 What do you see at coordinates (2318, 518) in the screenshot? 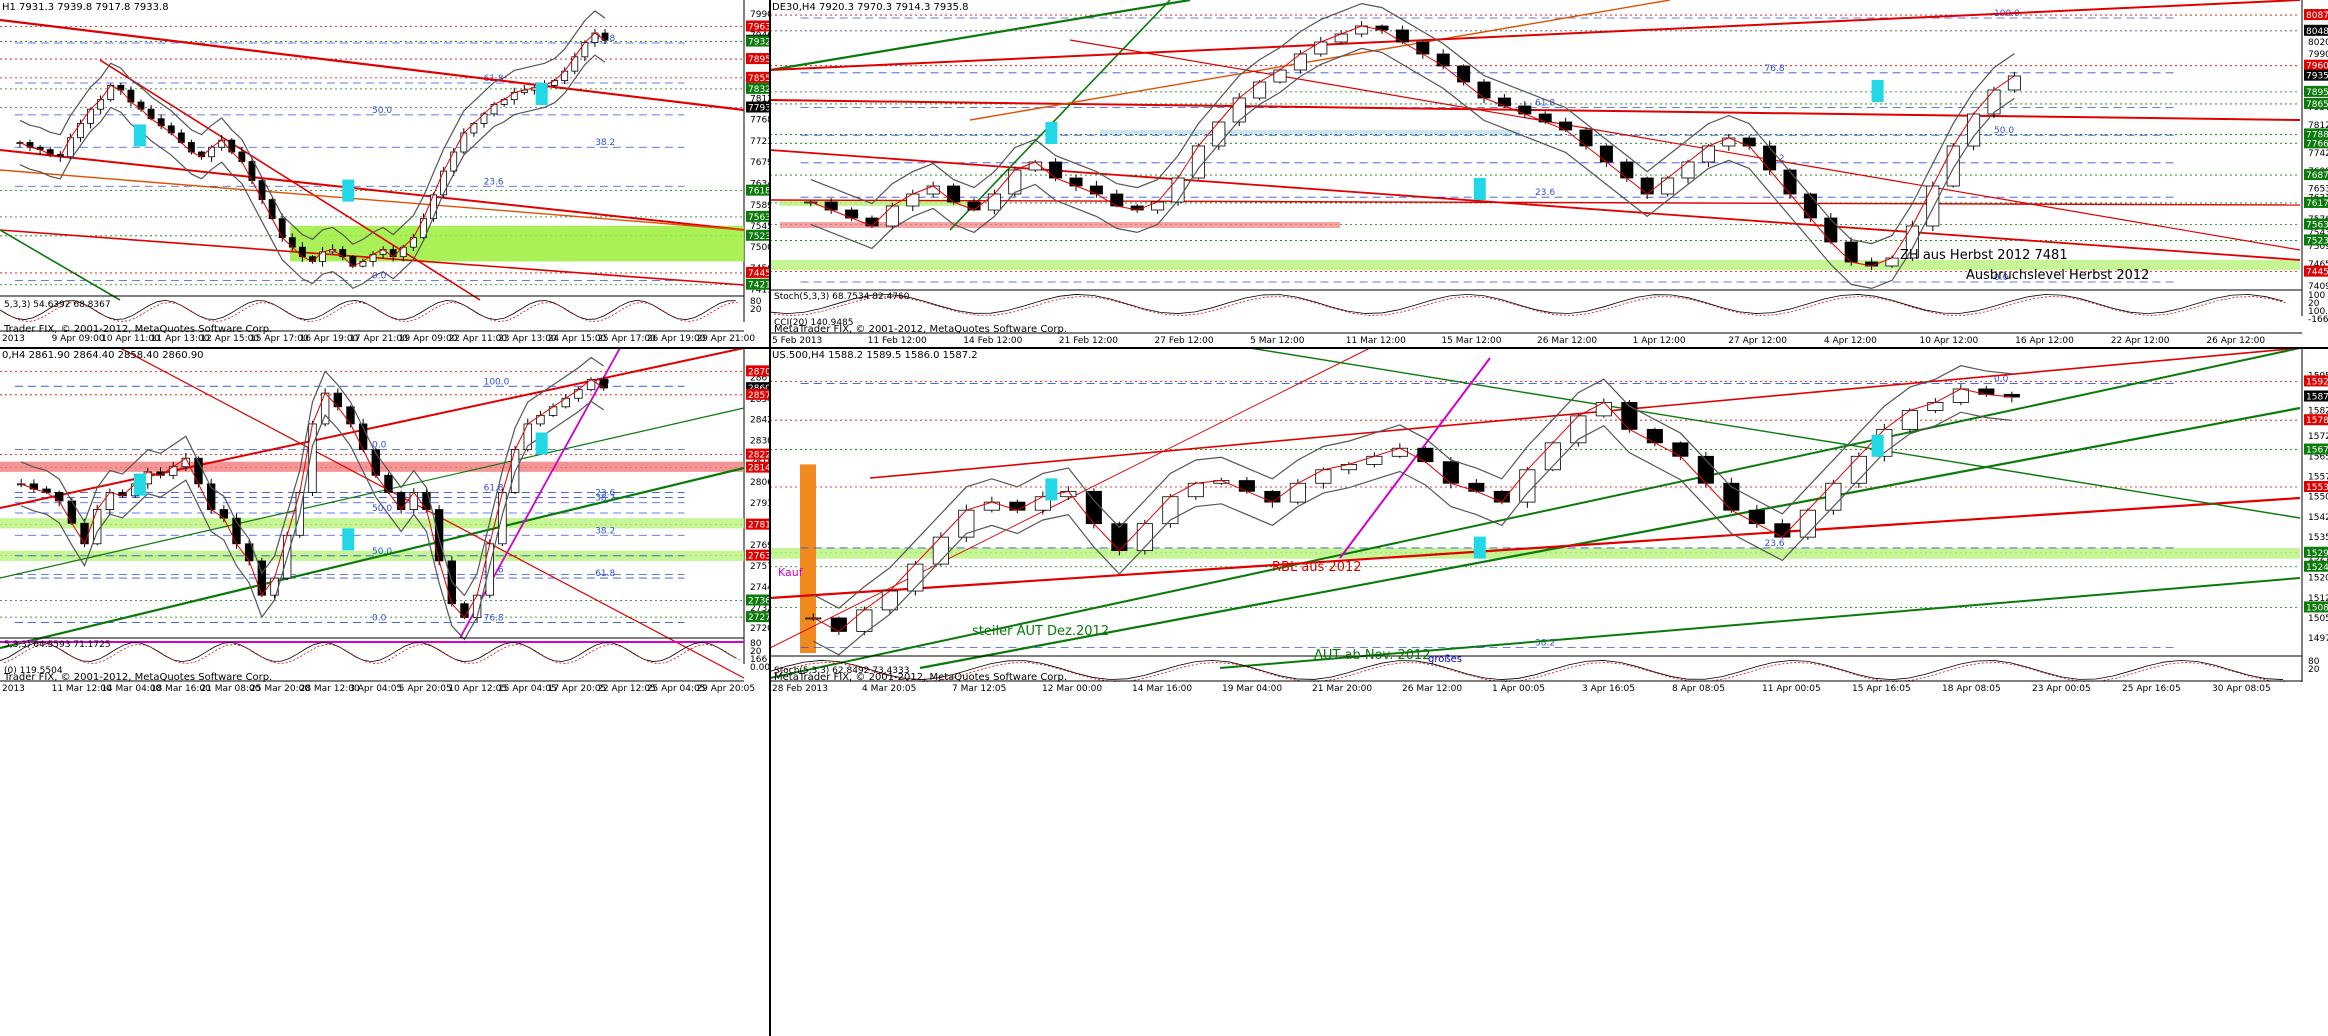
I see `axis-tick-label: 1542.5` at bounding box center [2318, 518].